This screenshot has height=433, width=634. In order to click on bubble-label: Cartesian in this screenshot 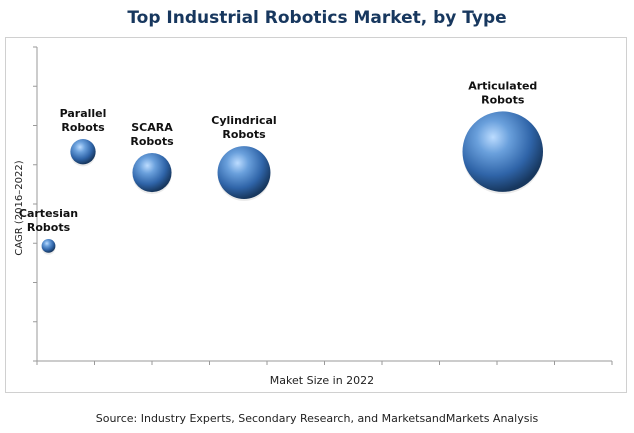, I will do `click(48, 213)`.